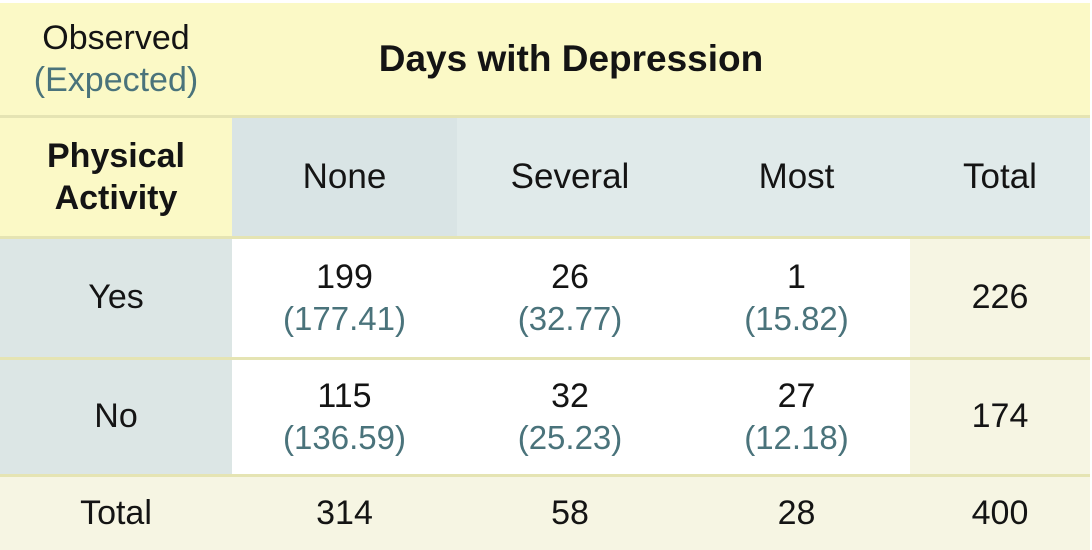 This screenshot has width=1092, height=550. What do you see at coordinates (796, 415) in the screenshot?
I see `cell-no-most: 27 (12.18)` at bounding box center [796, 415].